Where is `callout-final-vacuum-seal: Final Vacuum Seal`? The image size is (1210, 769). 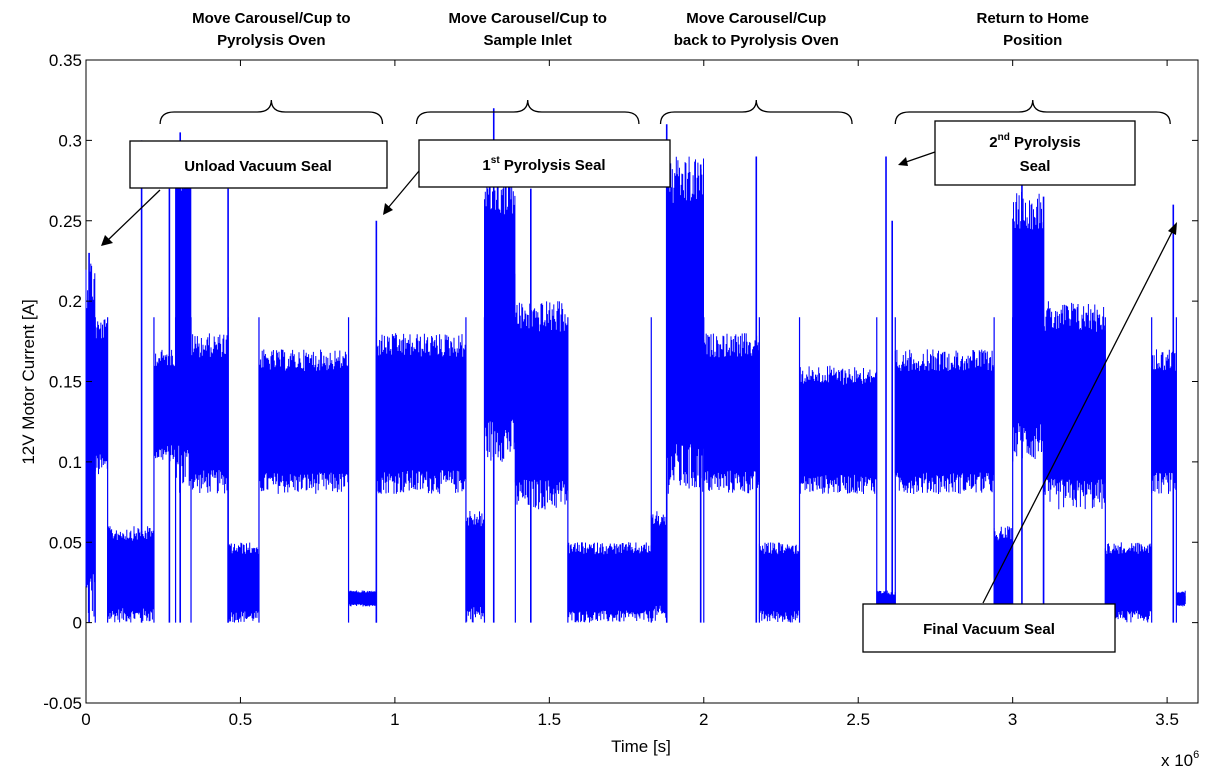
callout-final-vacuum-seal: Final Vacuum Seal is located at coordinates (1019, 437).